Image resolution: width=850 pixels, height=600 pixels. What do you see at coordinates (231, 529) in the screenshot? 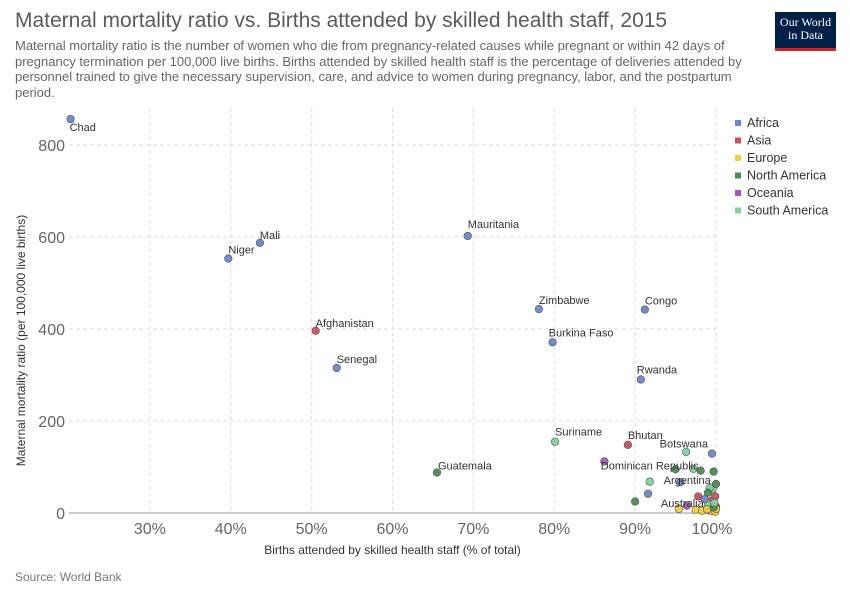
I see `x-tick-label: 40%` at bounding box center [231, 529].